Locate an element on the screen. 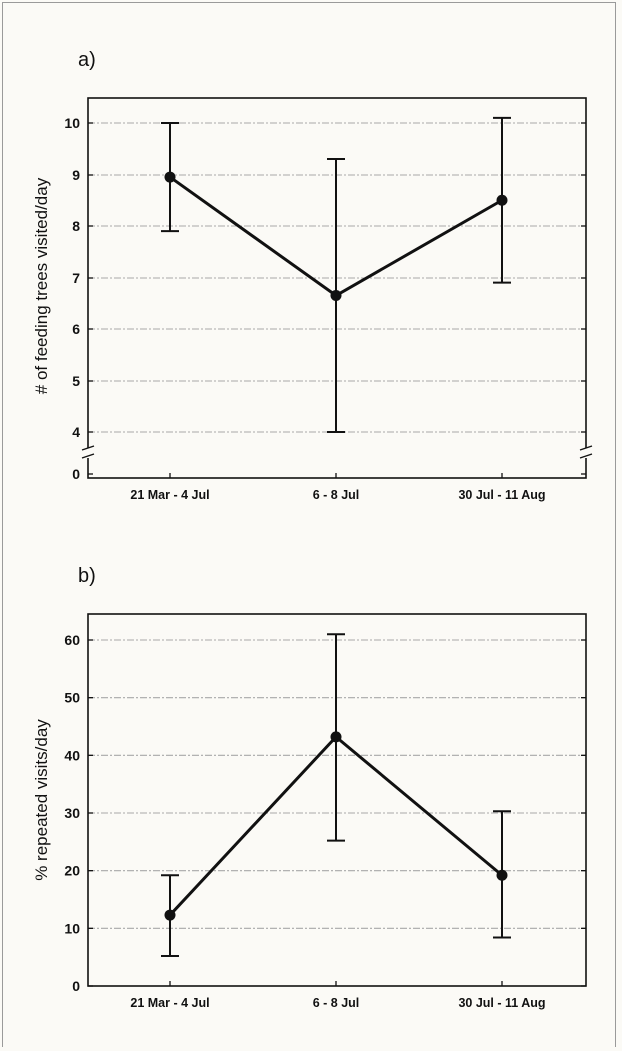 Image resolution: width=622 pixels, height=1051 pixels. panel-a-y-tick-label: 5 is located at coordinates (76, 381).